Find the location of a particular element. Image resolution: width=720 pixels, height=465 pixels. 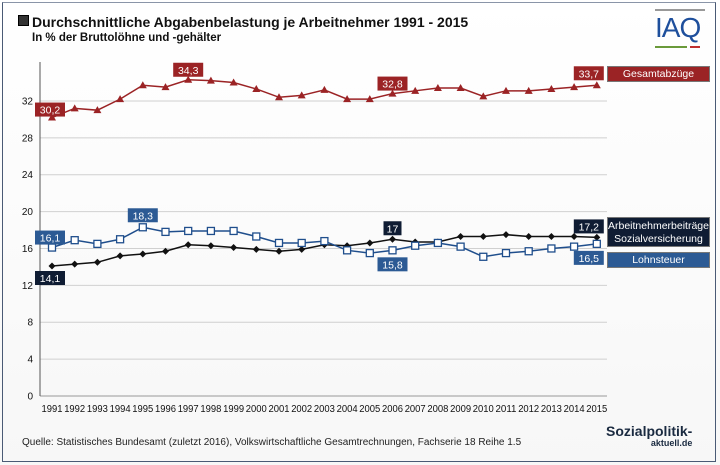

iaq-logo: IAQ is located at coordinates (680, 28).